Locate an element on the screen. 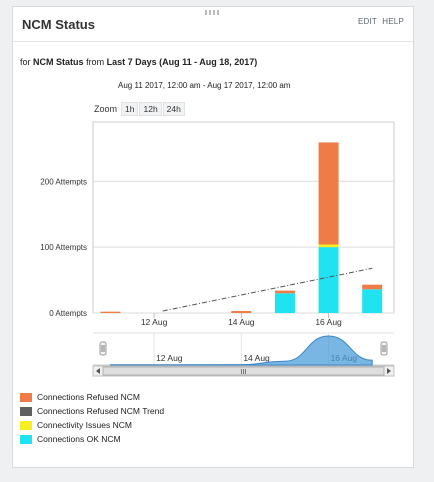  legend-item-connections-refused-trend: Connections Refused NCM Trend is located at coordinates (92, 411).